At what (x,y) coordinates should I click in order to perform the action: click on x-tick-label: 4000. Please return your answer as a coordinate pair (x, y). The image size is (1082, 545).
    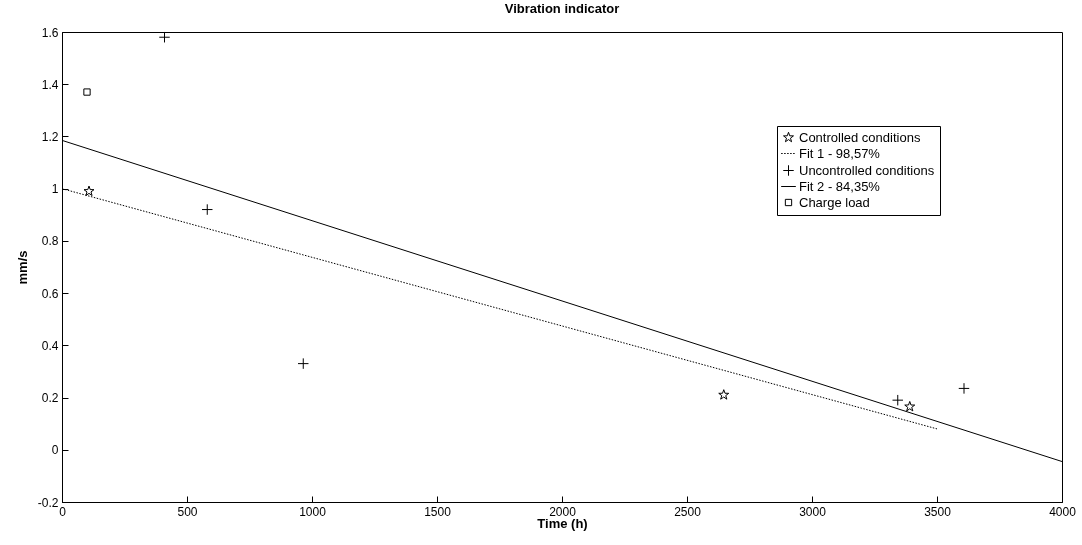
    Looking at the image, I should click on (1063, 511).